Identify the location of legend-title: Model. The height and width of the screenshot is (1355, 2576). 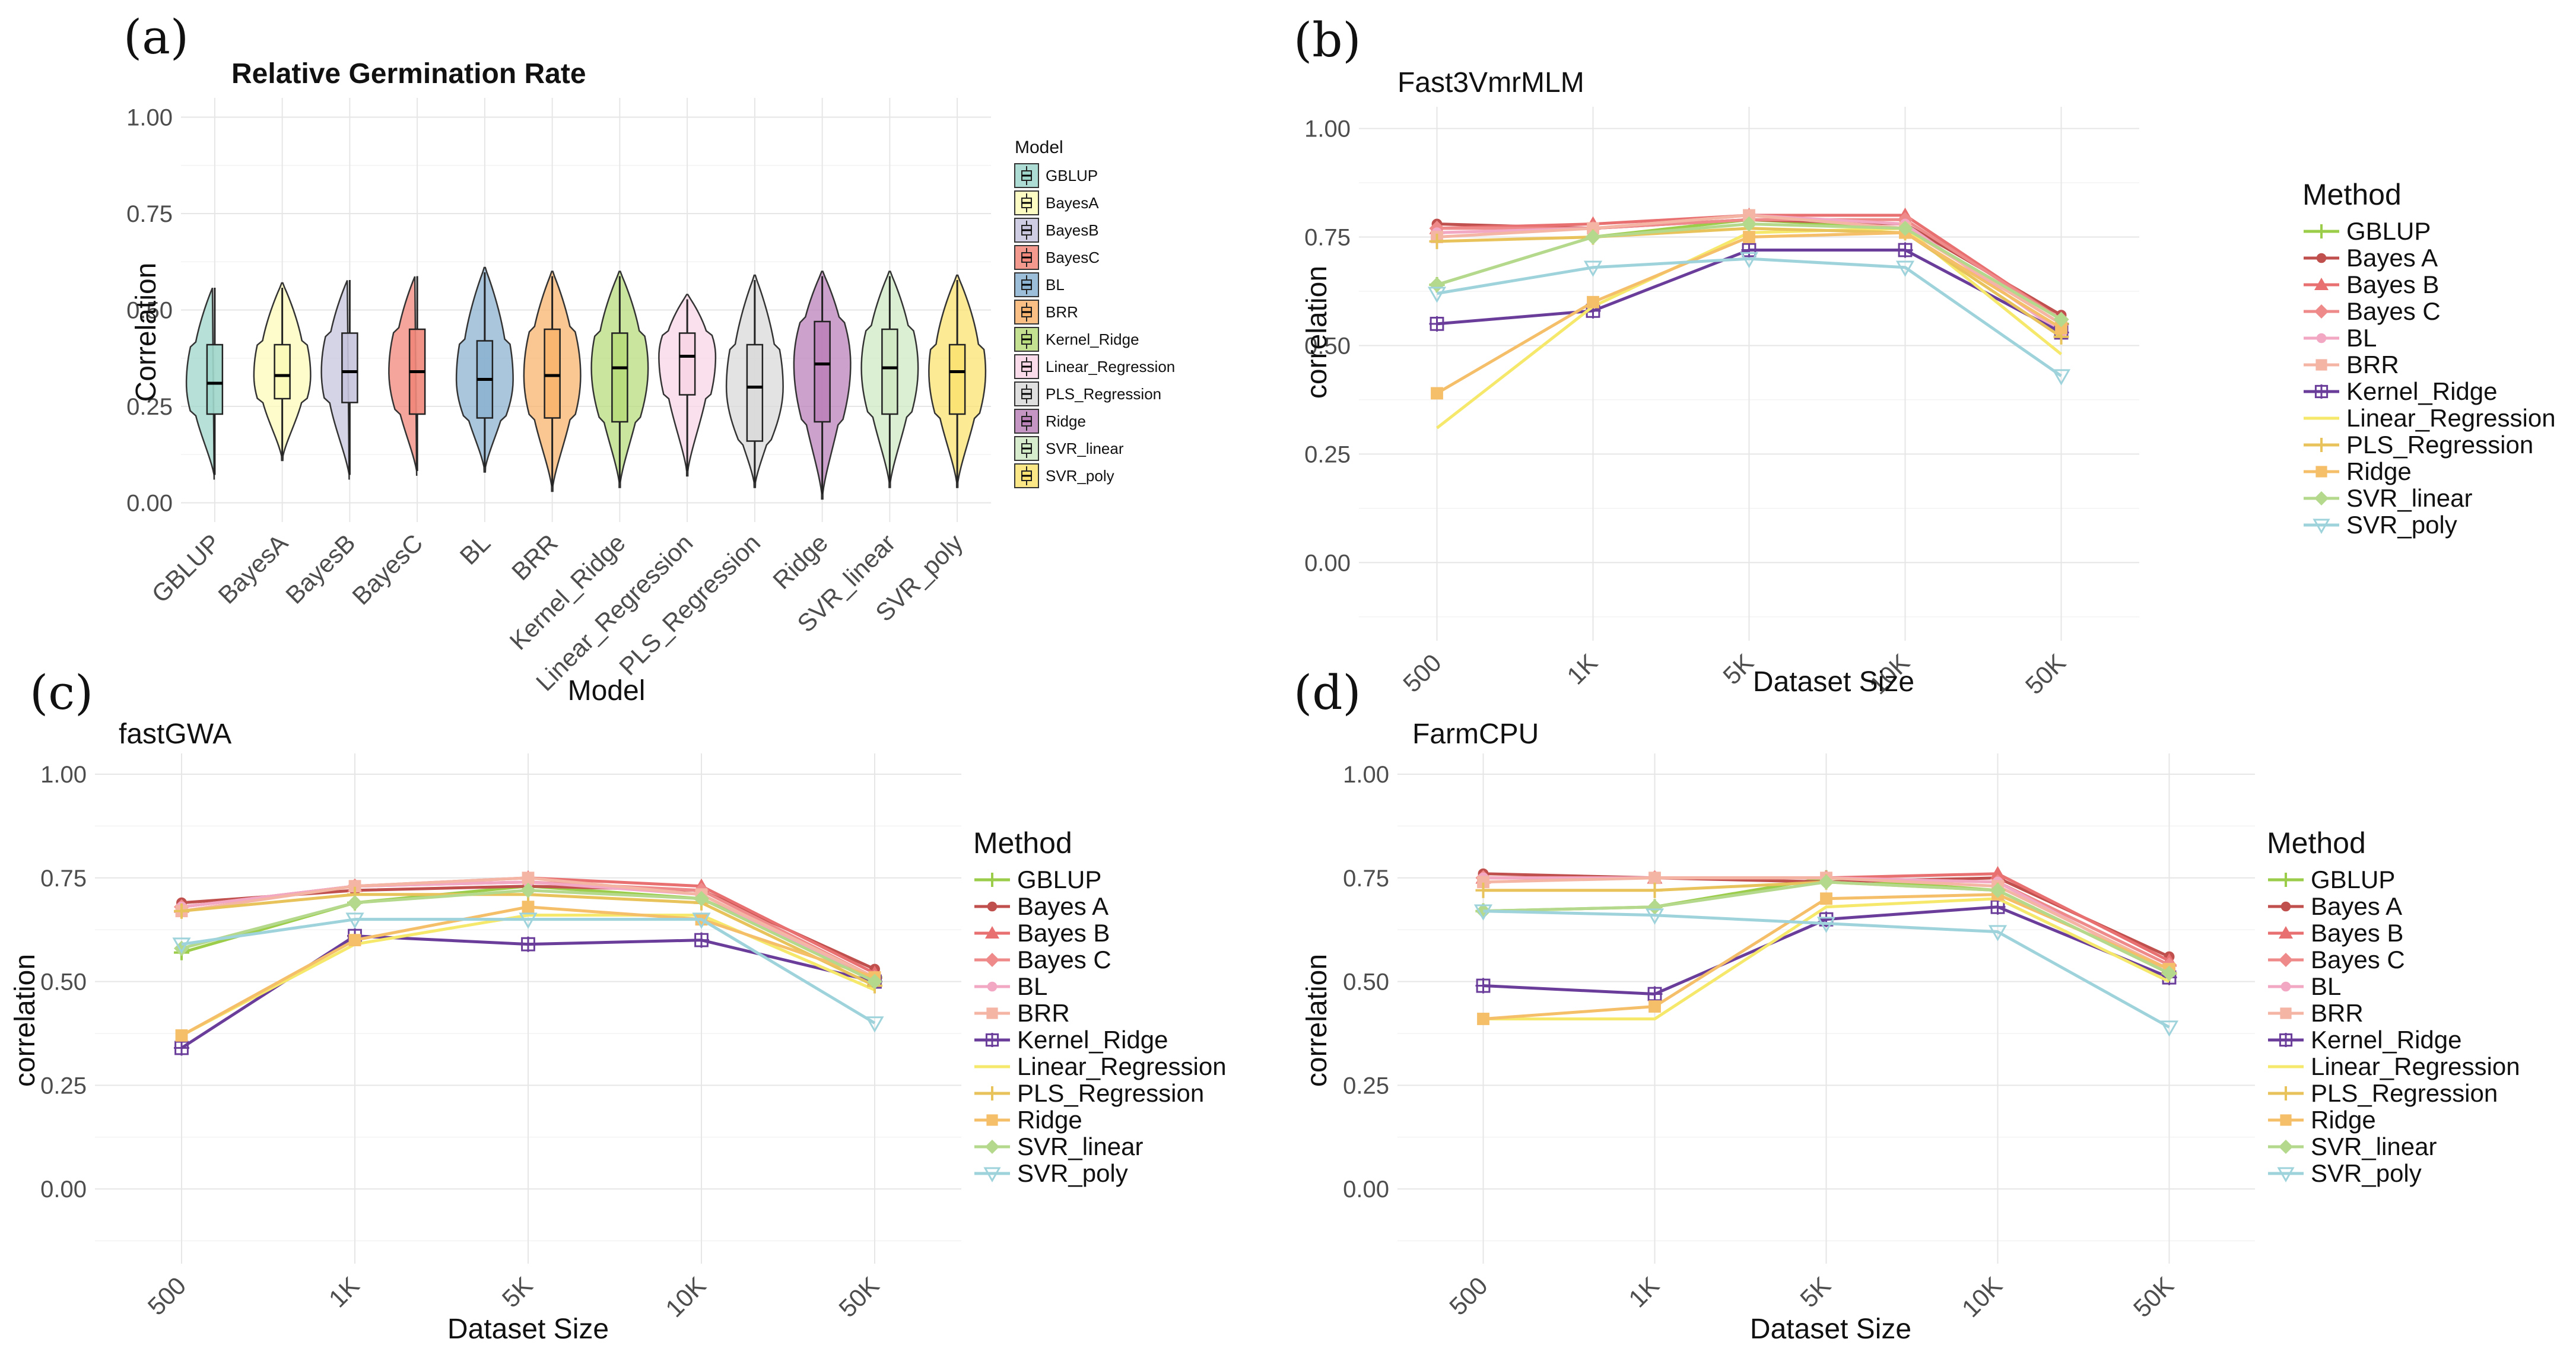
(1039, 148).